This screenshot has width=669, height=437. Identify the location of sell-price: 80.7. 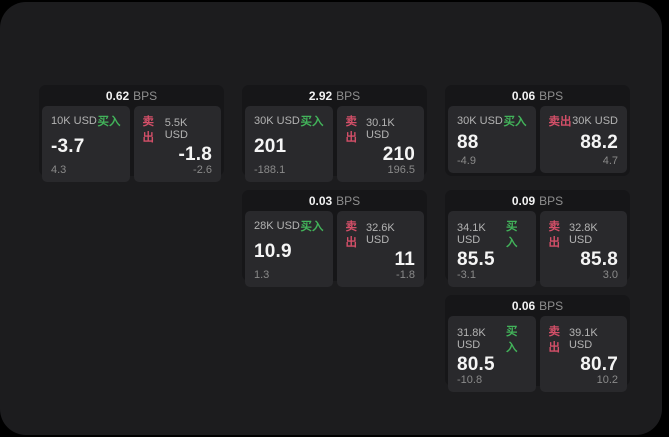
(599, 364).